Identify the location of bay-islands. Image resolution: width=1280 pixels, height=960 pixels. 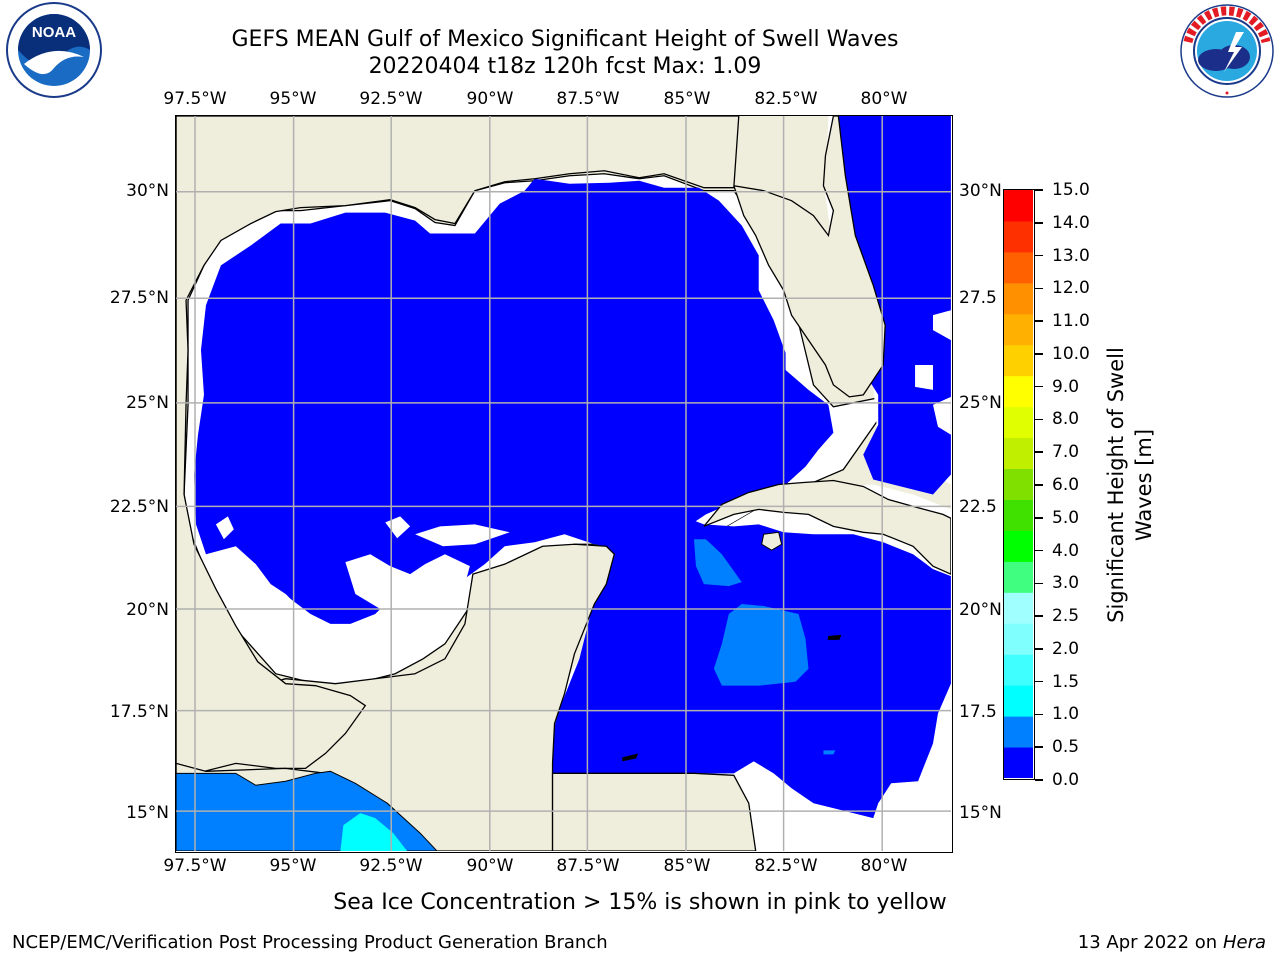
(630, 757).